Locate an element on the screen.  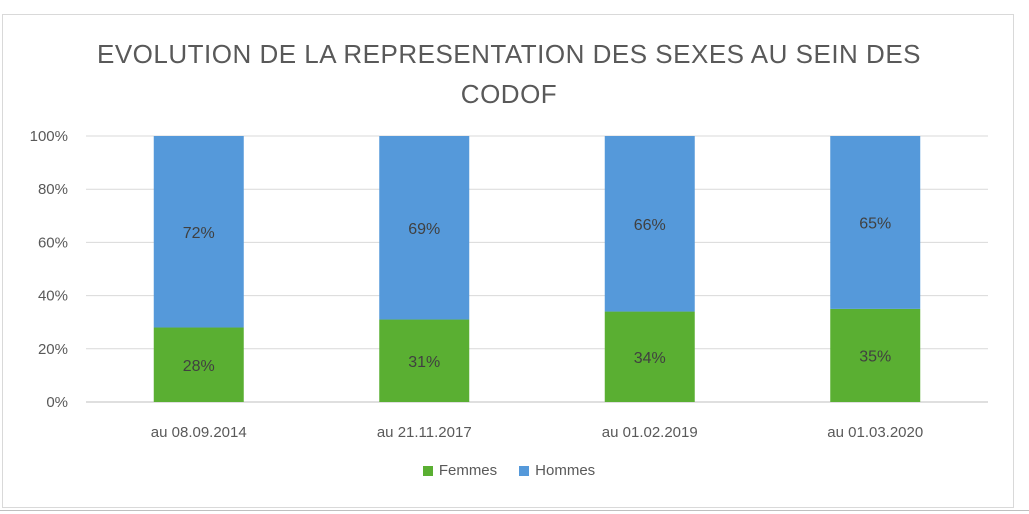
data-label-hommes: 69% is located at coordinates (424, 229).